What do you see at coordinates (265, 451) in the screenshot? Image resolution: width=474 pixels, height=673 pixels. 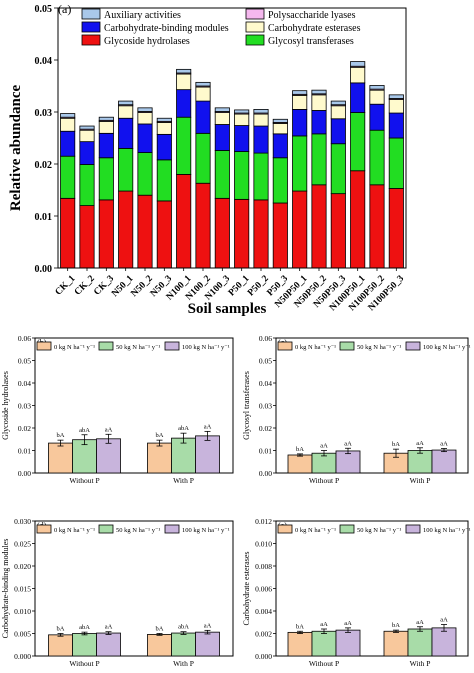 I see `y-tick-label: 0.01` at bounding box center [265, 451].